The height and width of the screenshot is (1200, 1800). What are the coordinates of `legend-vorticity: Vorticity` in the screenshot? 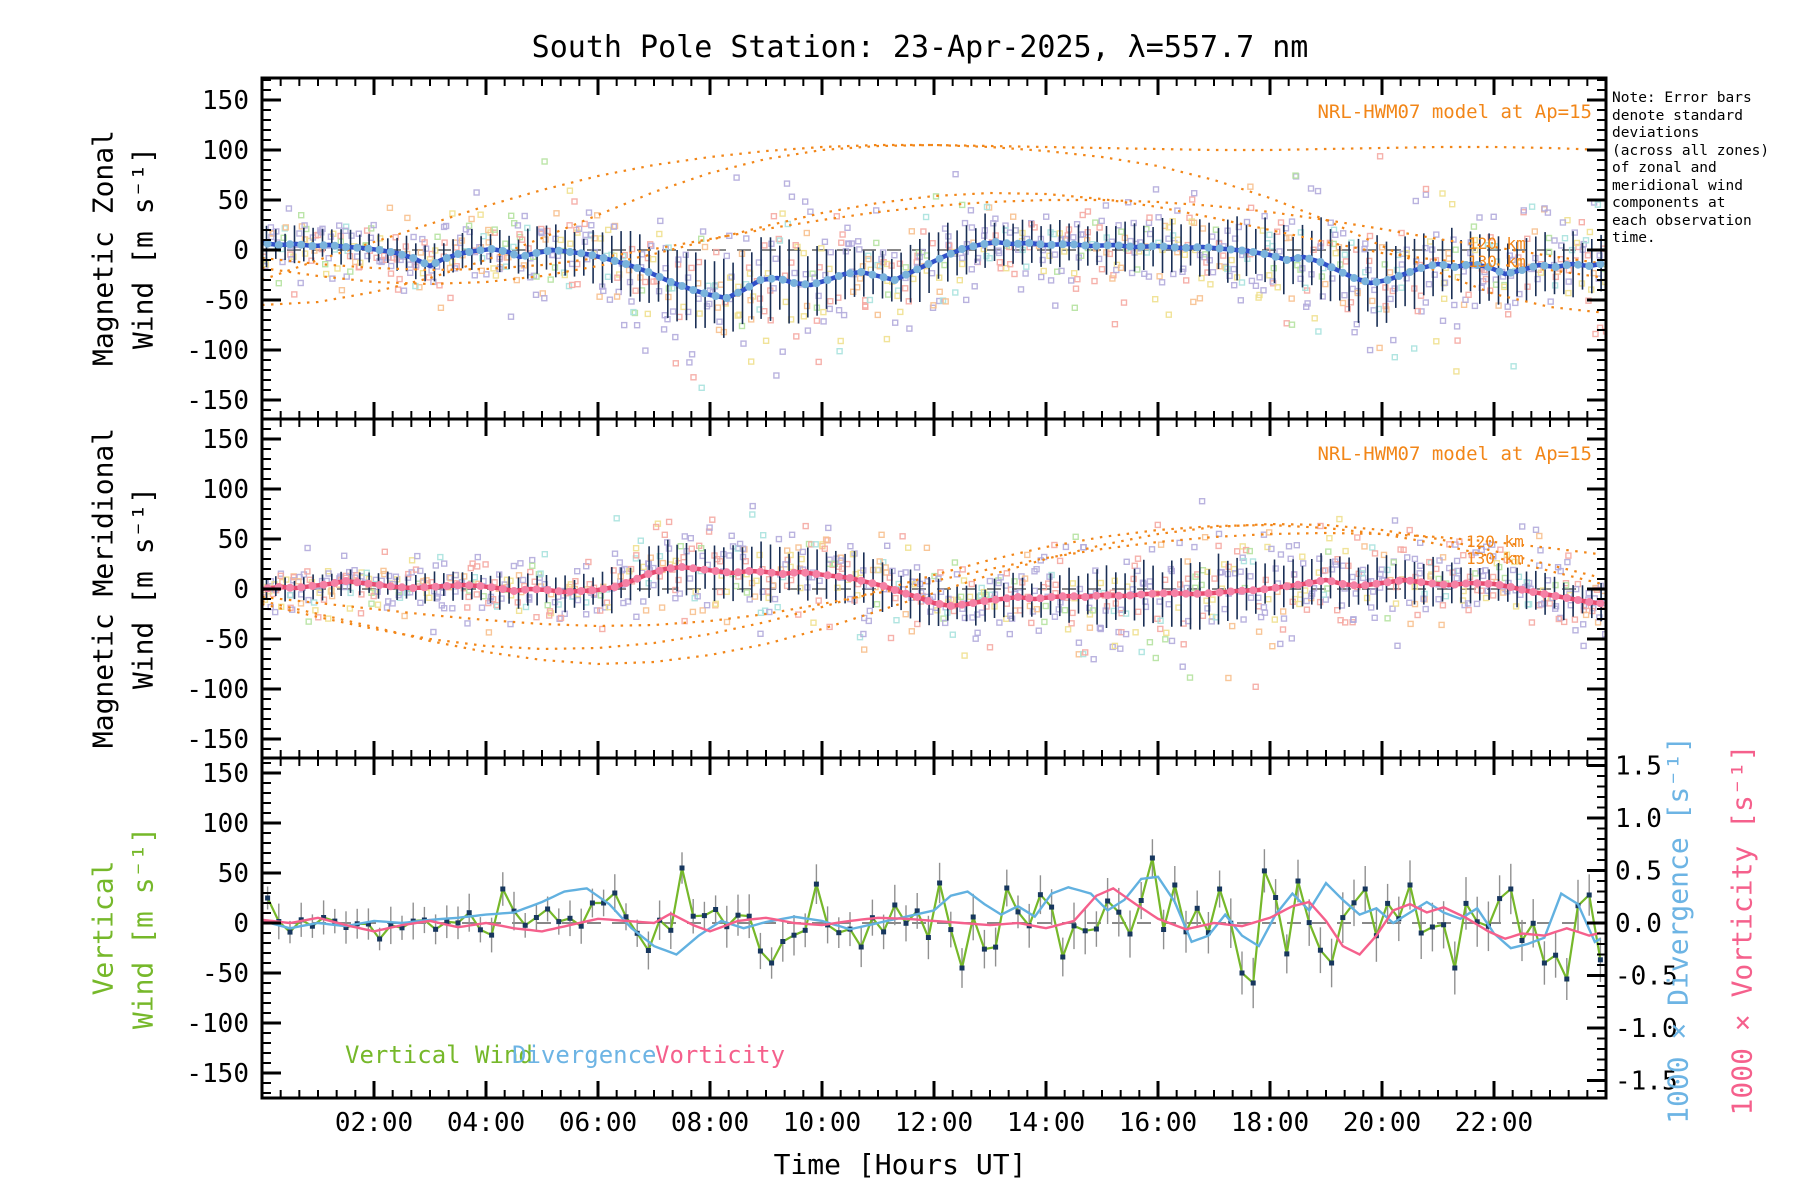 It's located at (720, 1055).